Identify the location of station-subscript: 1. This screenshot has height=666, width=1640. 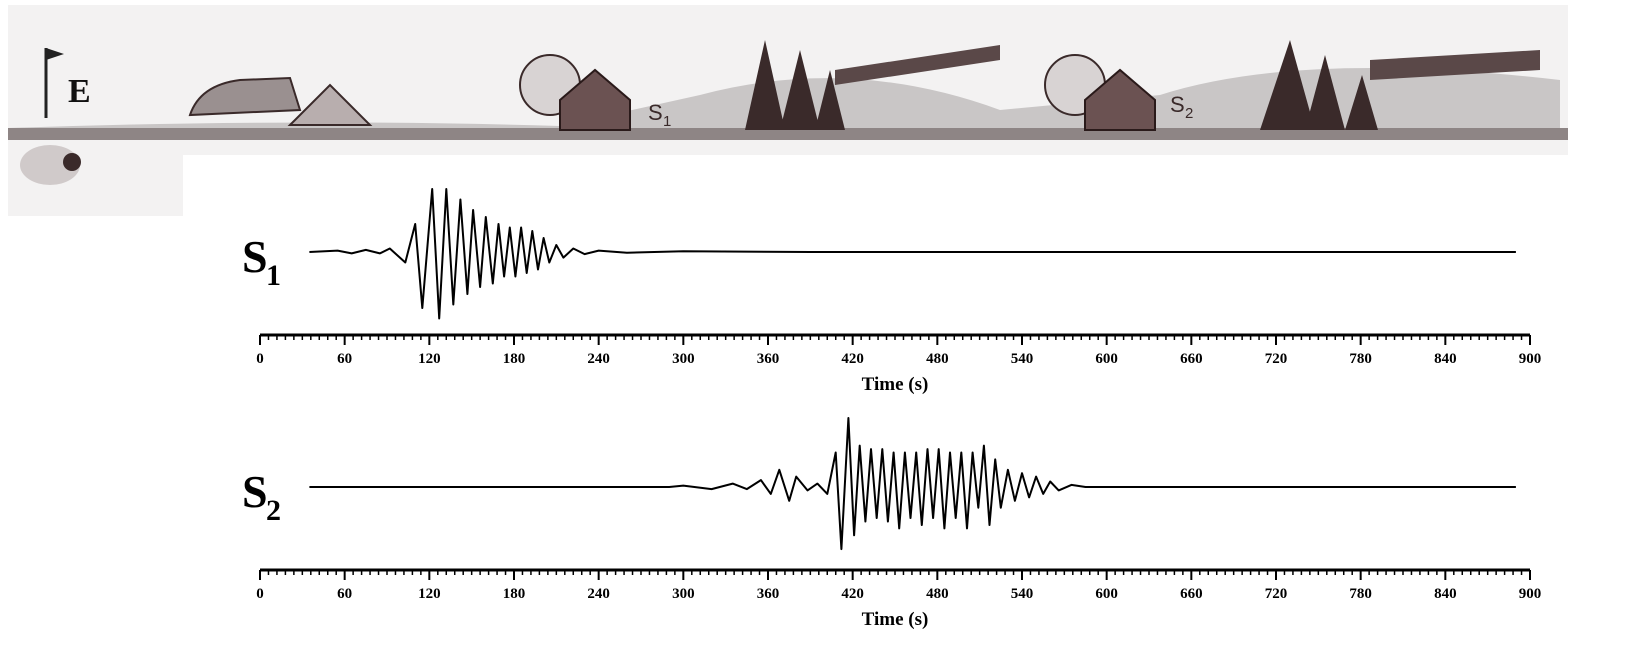
(667, 121).